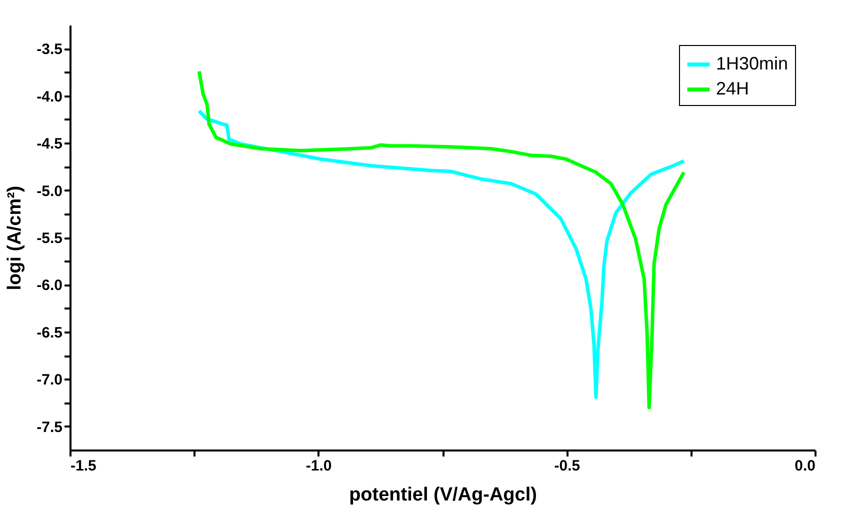  I want to click on y-tick-label: -6.0, so click(49, 285).